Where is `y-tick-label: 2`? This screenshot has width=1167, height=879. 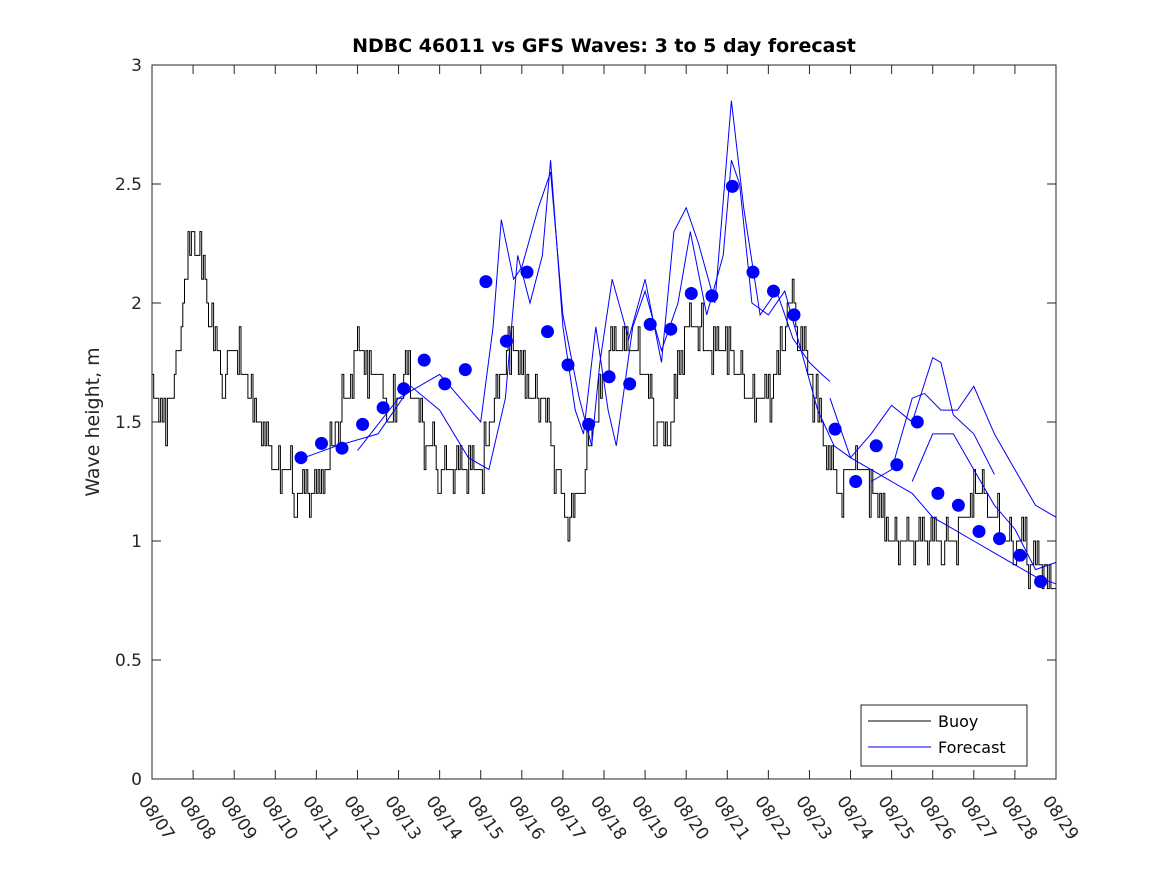
y-tick-label: 2 is located at coordinates (136, 304).